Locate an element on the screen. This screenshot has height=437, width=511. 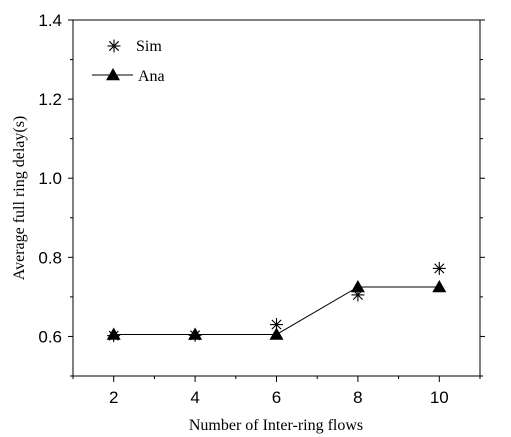
legend: Sim Ana is located at coordinates (128, 61).